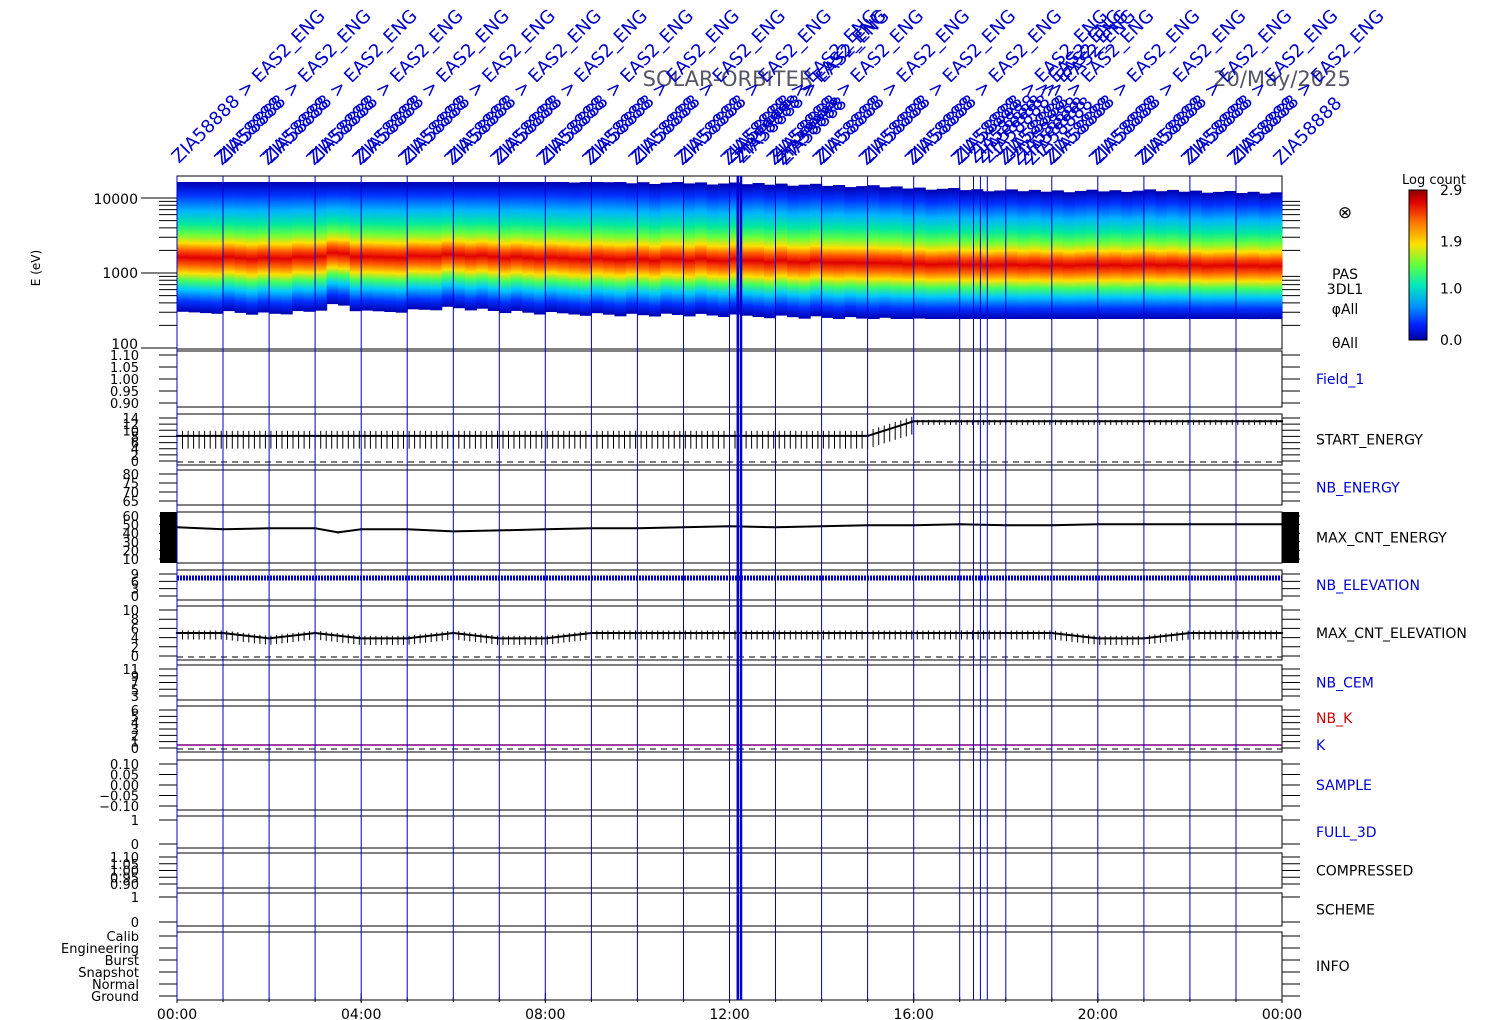 The width and height of the screenshot is (1512, 1020). Describe the element at coordinates (1364, 872) in the screenshot. I see `panel-label: COMPRESSED` at that location.